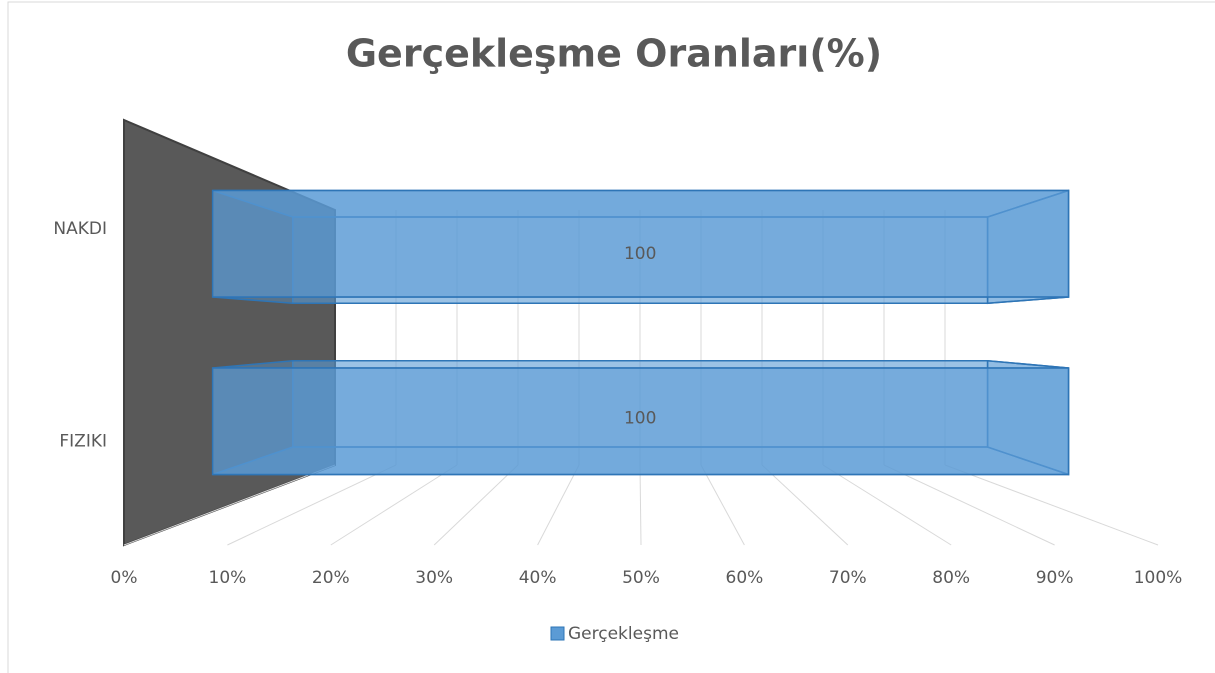 This screenshot has height=673, width=1215. I want to click on category-label: FIZIKI, so click(83, 441).